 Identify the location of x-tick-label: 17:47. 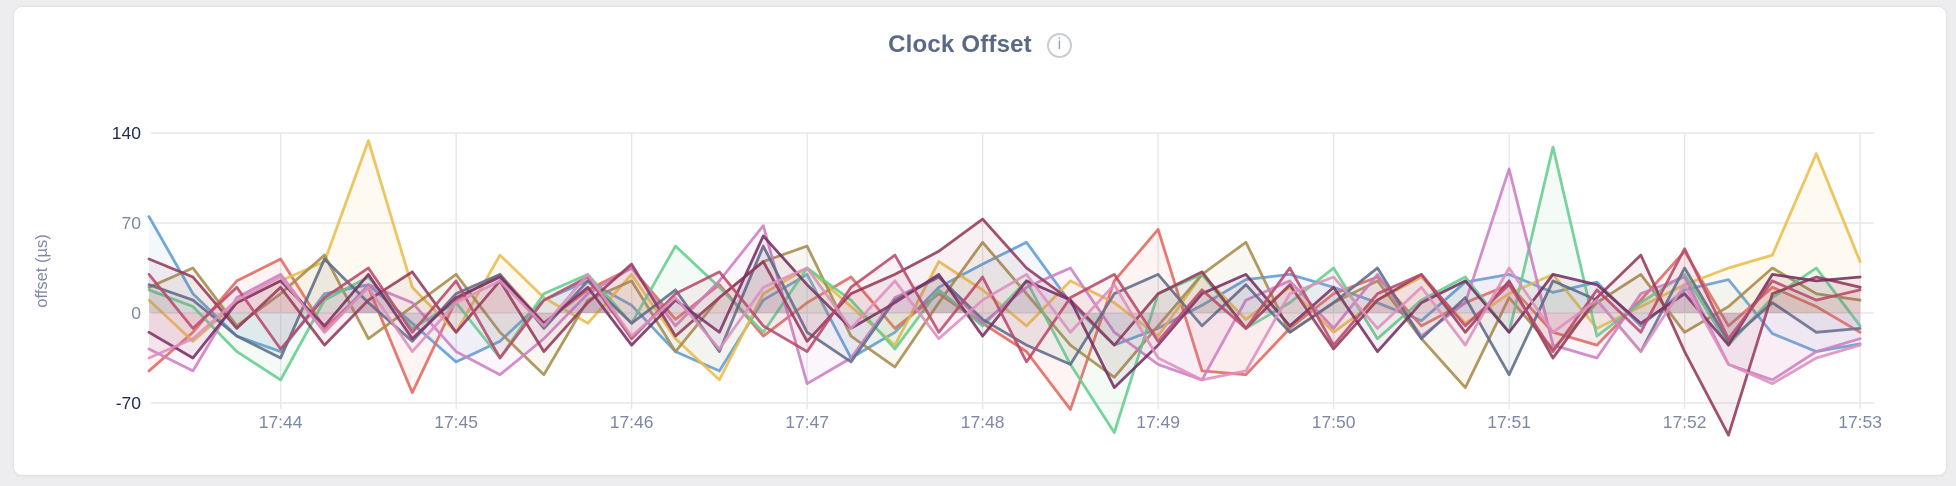
(807, 422).